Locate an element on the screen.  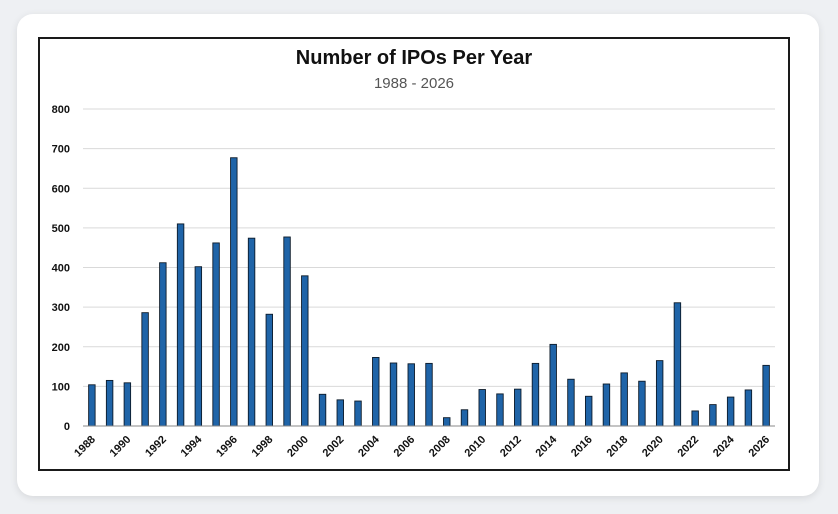
y-tick-label: 400 is located at coordinates (61, 269).